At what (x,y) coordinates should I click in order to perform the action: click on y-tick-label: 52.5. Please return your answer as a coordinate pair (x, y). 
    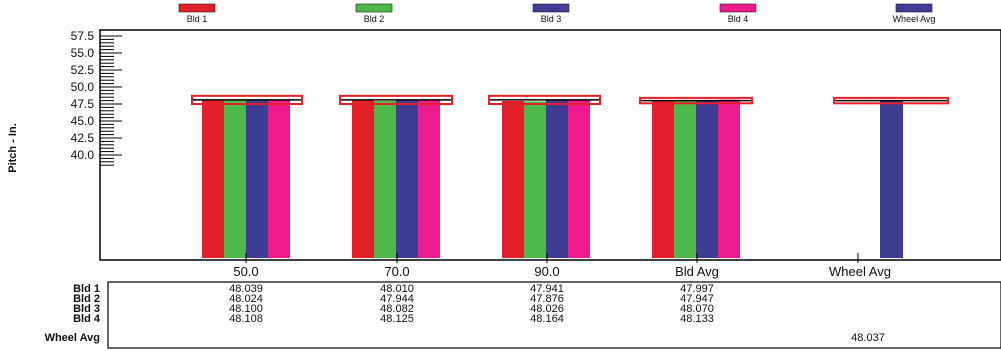
    Looking at the image, I should click on (83, 70).